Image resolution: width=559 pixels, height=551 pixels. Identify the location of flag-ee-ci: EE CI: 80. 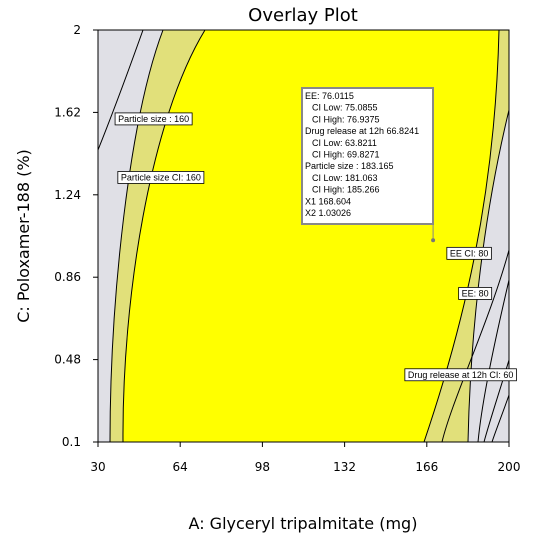
(469, 253).